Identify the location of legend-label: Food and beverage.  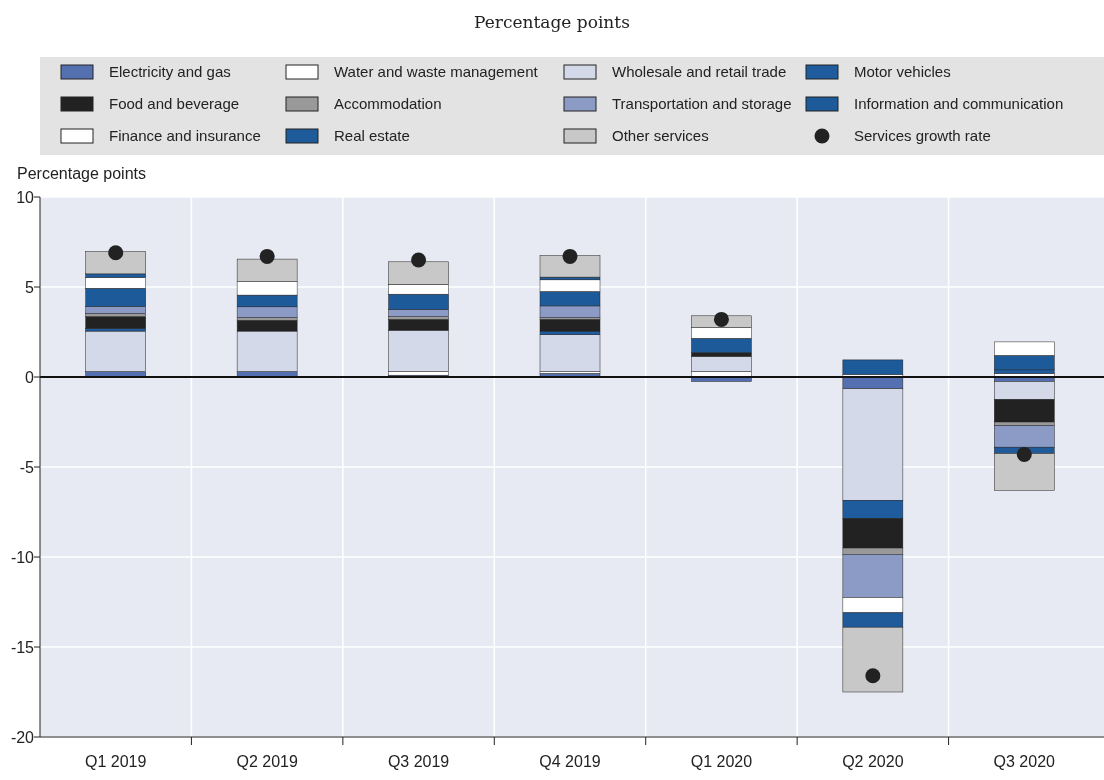
(174, 103).